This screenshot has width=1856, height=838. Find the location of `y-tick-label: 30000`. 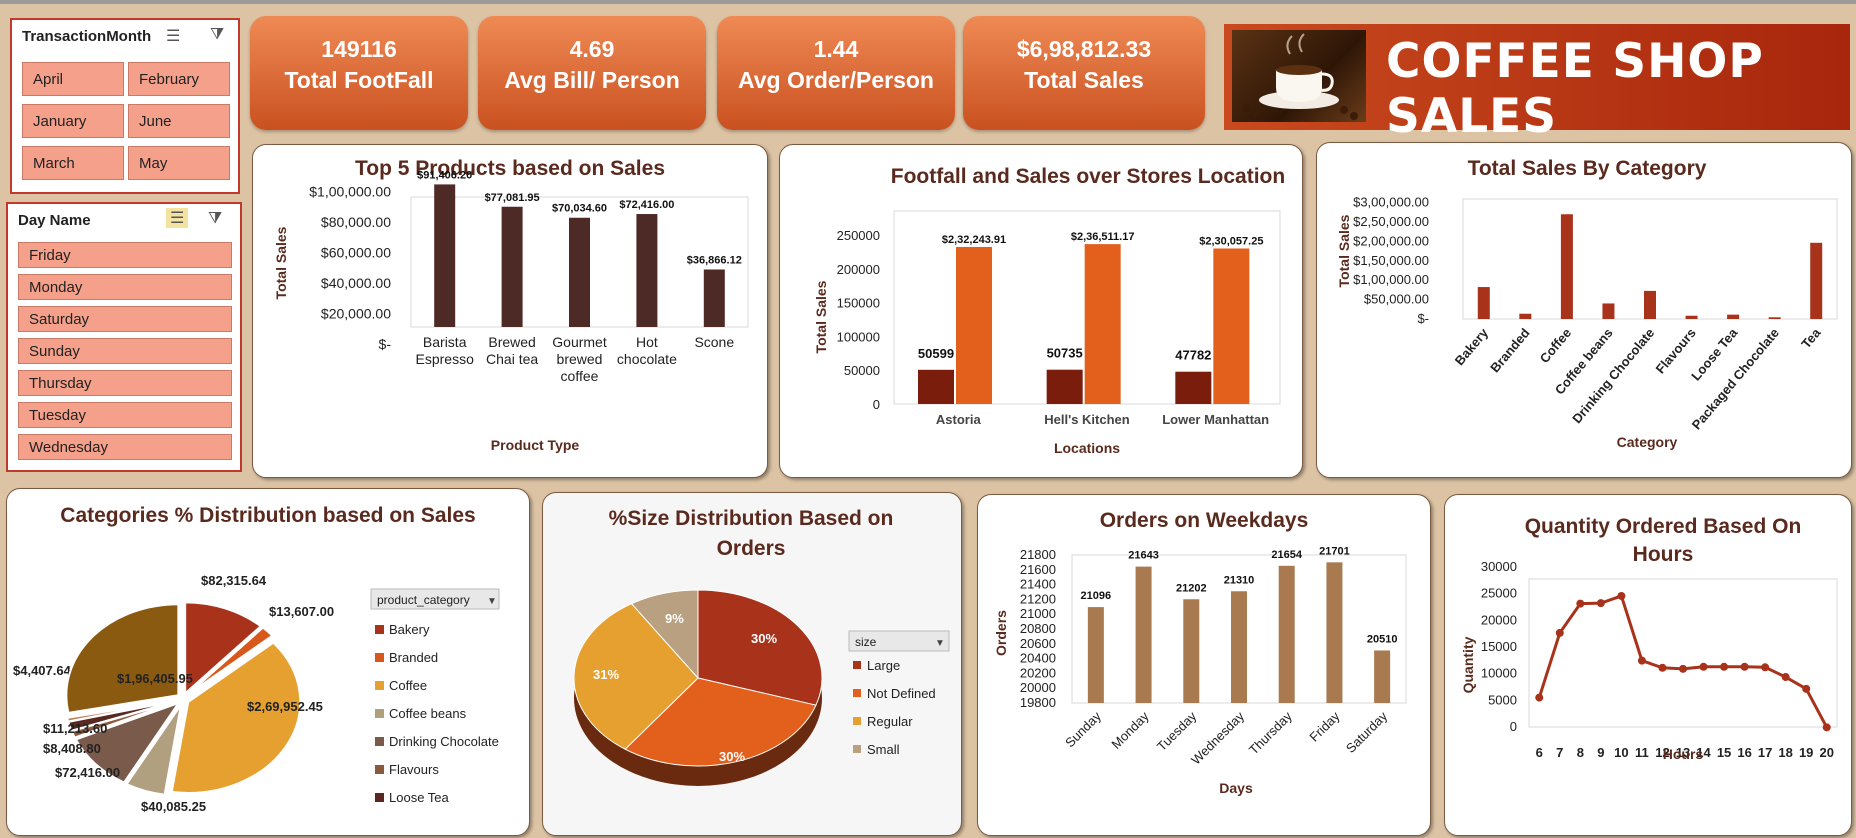

y-tick-label: 30000 is located at coordinates (1499, 566).